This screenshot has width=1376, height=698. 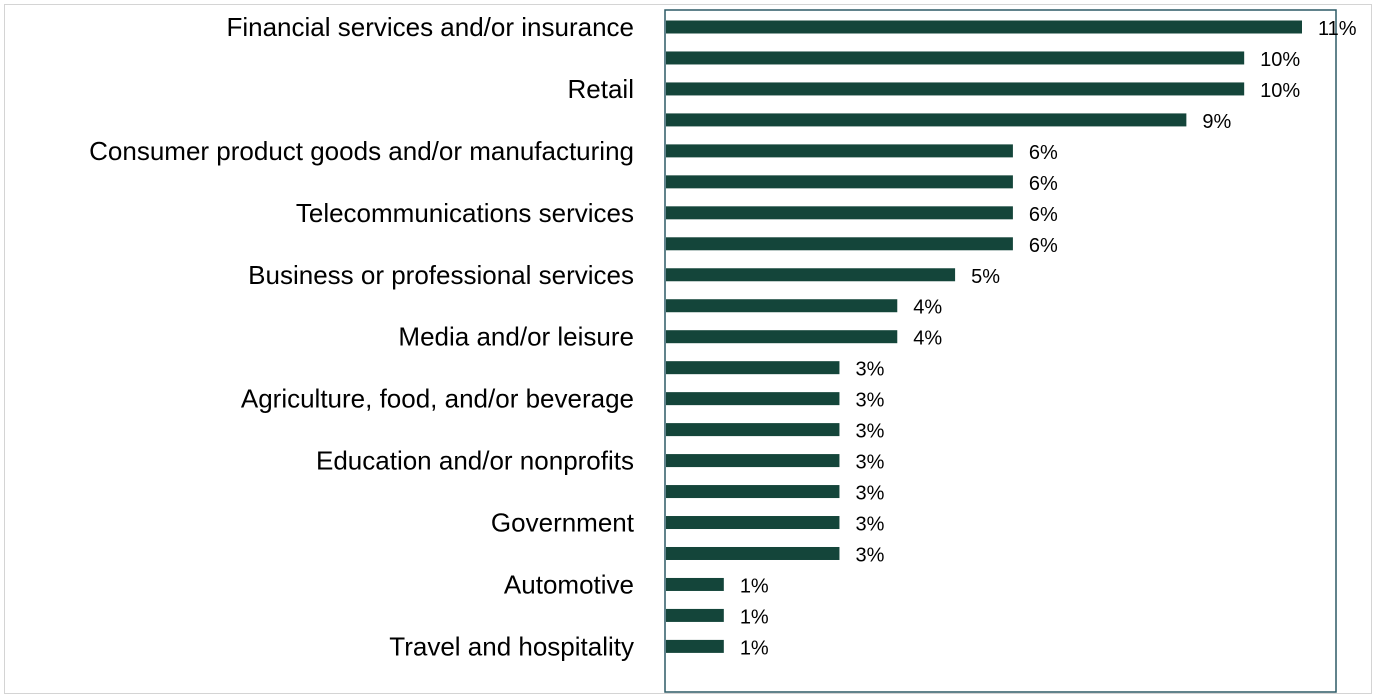 What do you see at coordinates (869, 401) in the screenshot?
I see `value-label-12: 3%` at bounding box center [869, 401].